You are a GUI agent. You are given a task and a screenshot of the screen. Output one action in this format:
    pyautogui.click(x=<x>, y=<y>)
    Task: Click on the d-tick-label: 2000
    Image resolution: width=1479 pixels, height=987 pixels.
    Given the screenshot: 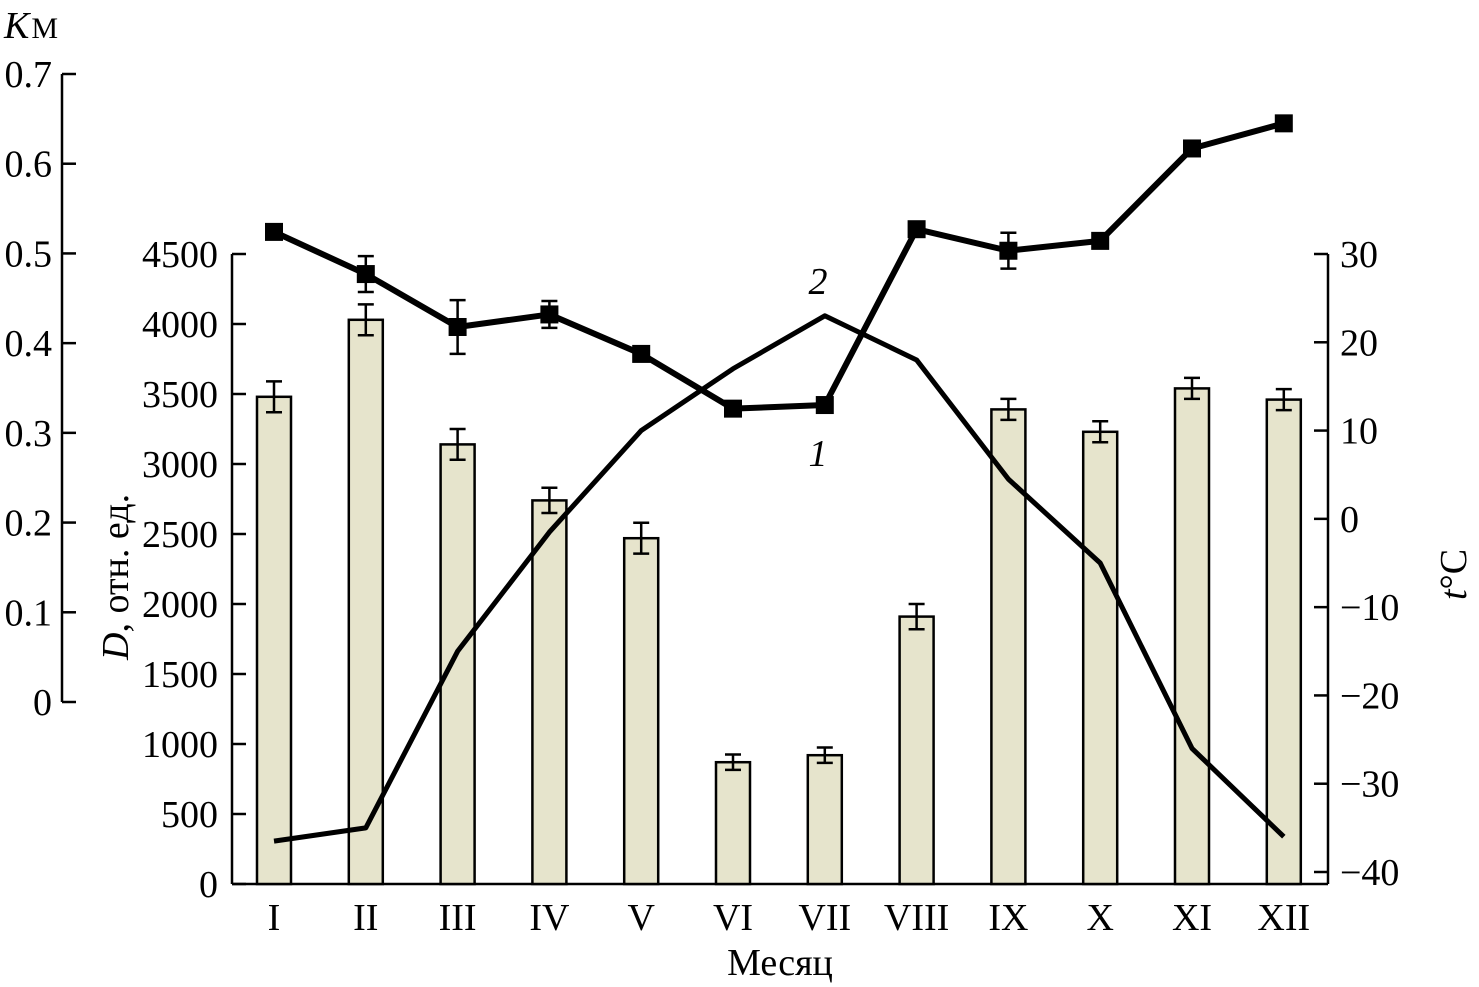 What is the action you would take?
    pyautogui.click(x=180, y=605)
    